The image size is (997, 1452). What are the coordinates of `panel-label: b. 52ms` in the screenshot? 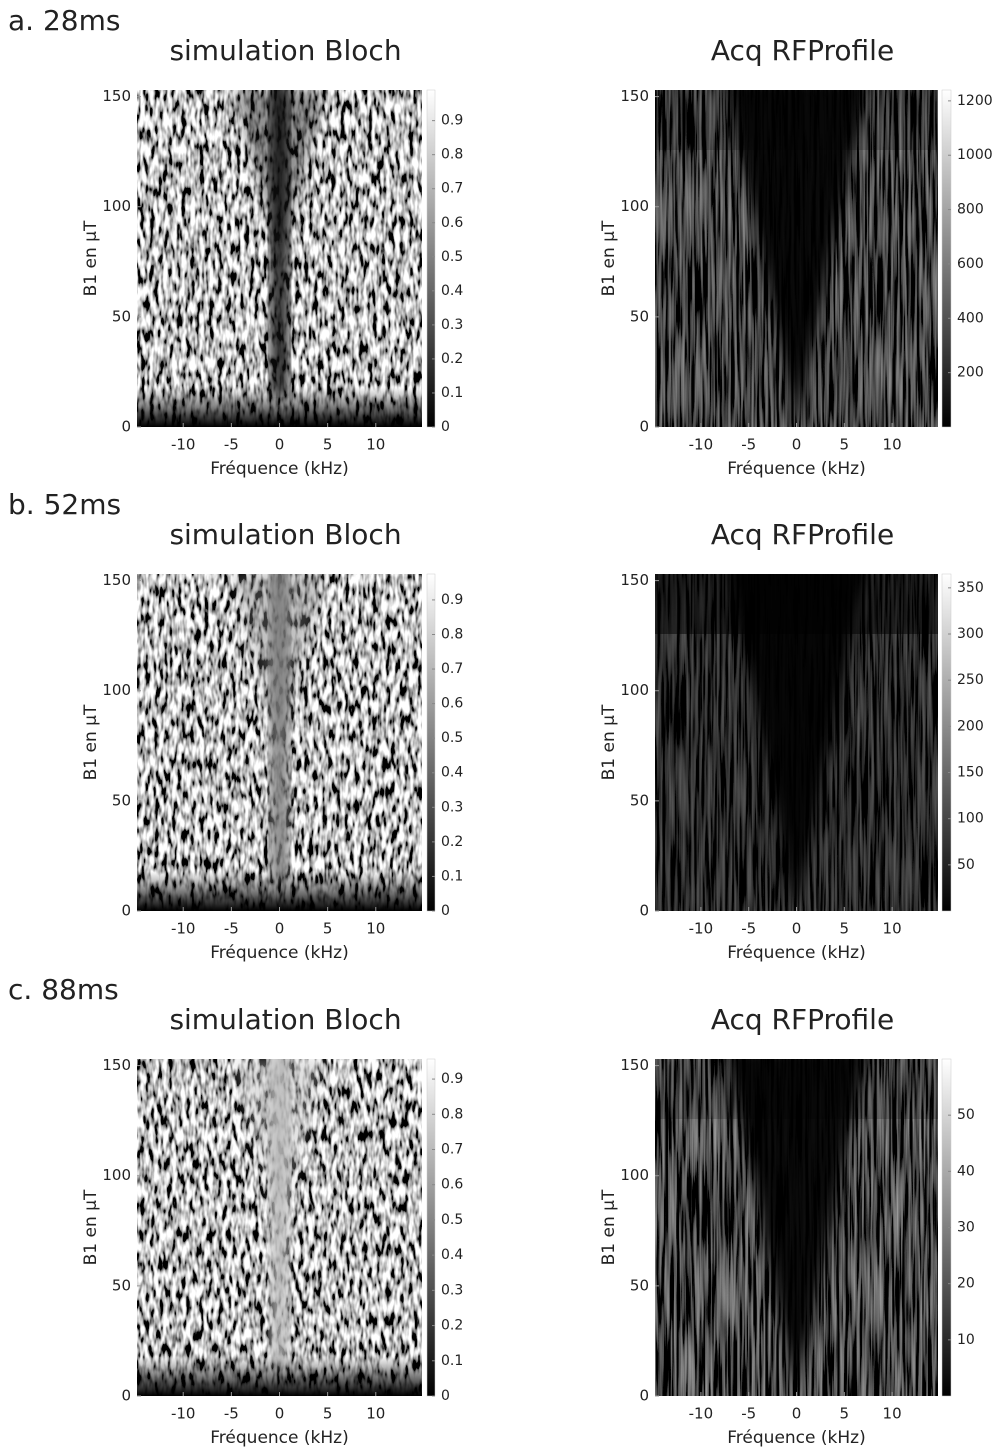 It's located at (64, 504).